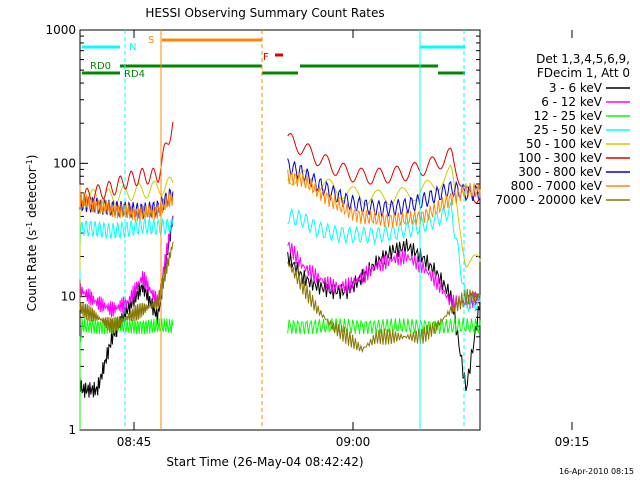 The width and height of the screenshot is (640, 480). What do you see at coordinates (264, 13) in the screenshot?
I see `chart-title: HESSI Observing Summary Count Rates` at bounding box center [264, 13].